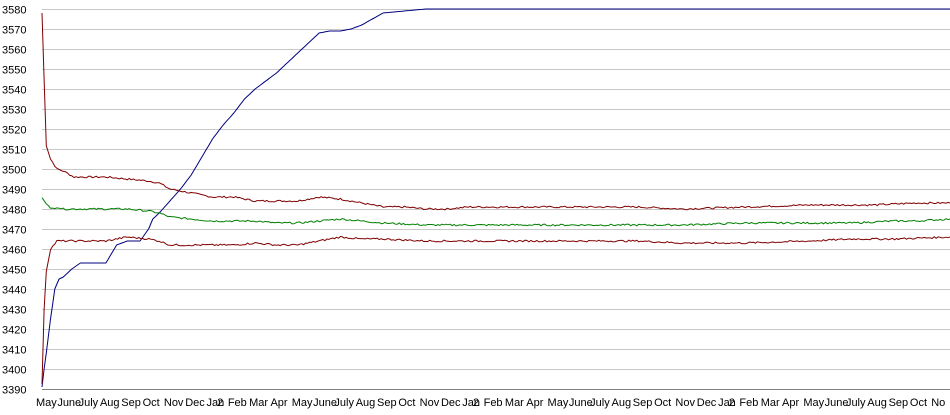 The height and width of the screenshot is (415, 950). I want to click on y-tick-label: 3470, so click(14, 231).